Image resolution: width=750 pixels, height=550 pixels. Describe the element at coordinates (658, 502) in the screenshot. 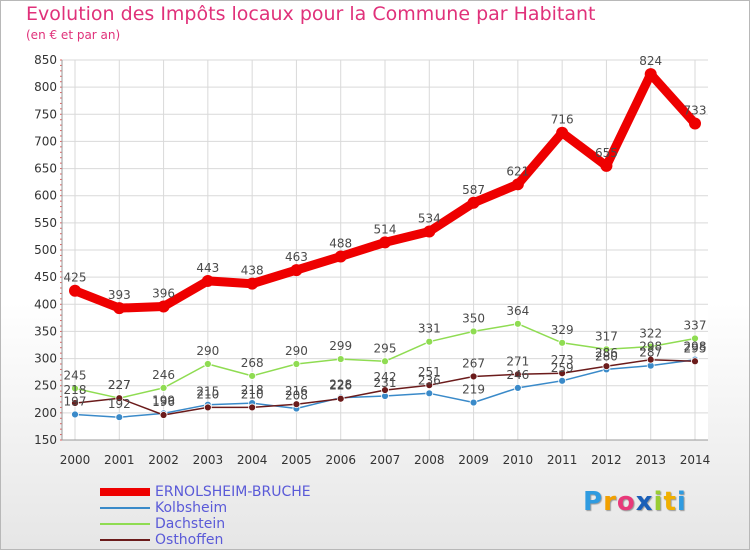

I see `logo-letter: i` at that location.